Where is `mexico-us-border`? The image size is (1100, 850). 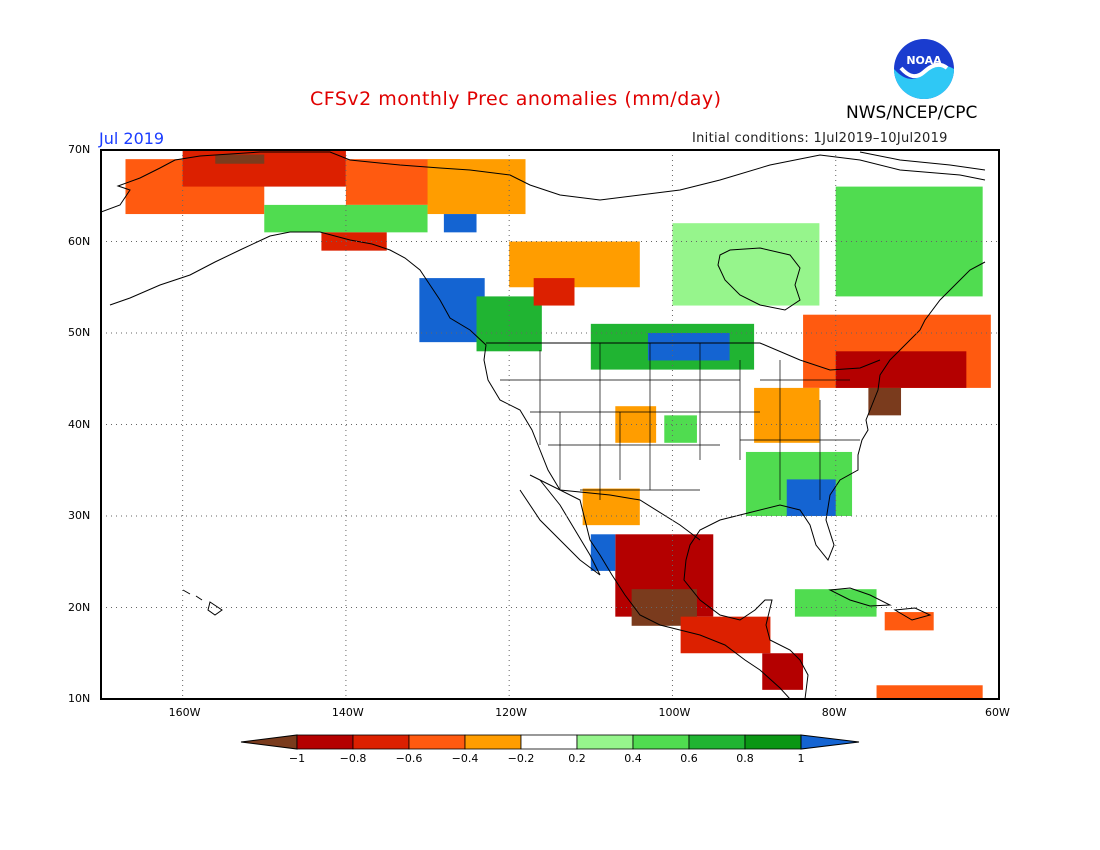 mexico-us-border is located at coordinates (615, 507).